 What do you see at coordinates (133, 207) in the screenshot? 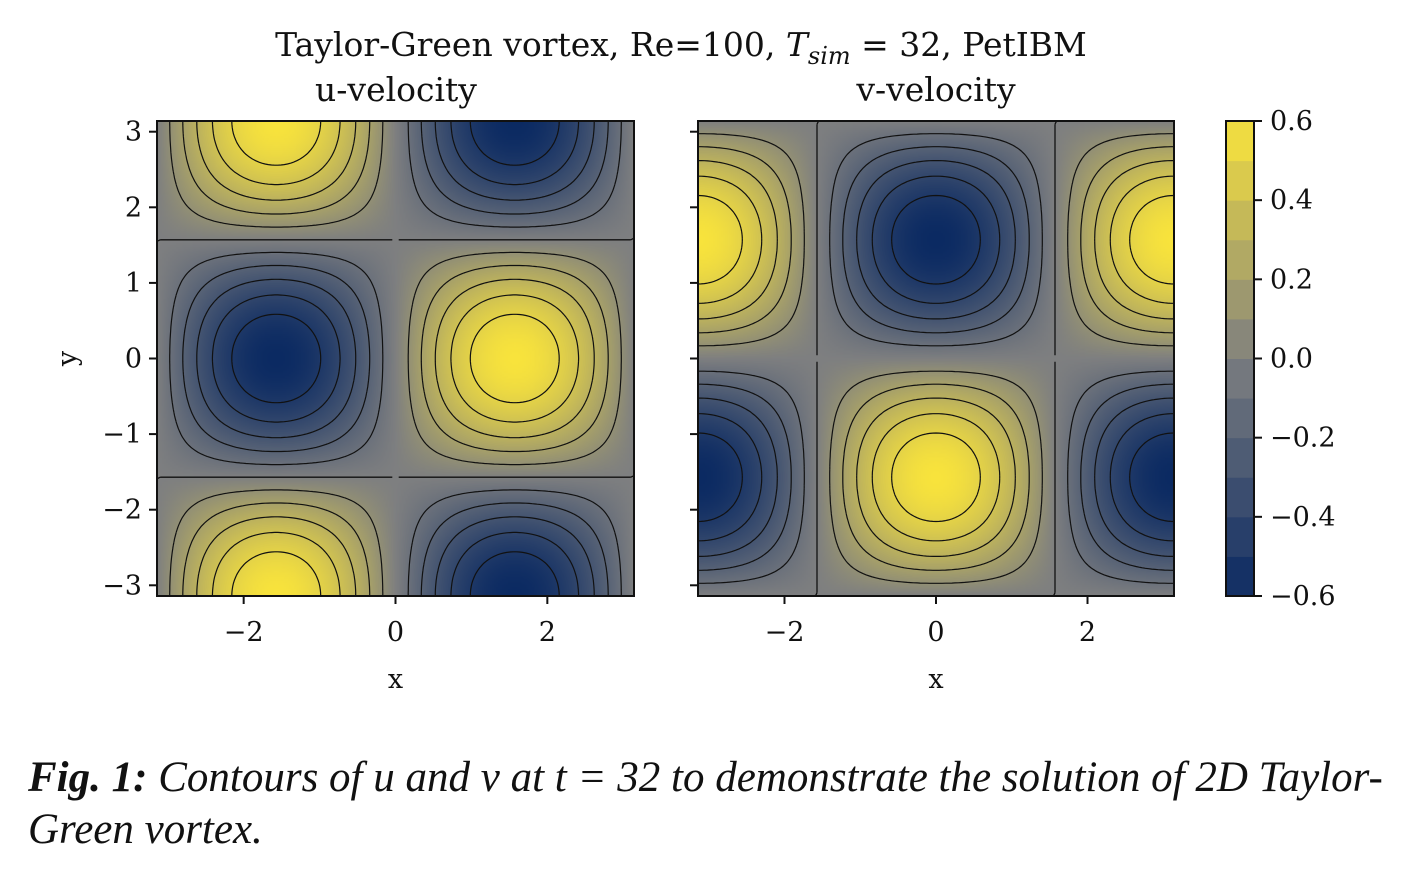
I see `y-tick-label: 2` at bounding box center [133, 207].